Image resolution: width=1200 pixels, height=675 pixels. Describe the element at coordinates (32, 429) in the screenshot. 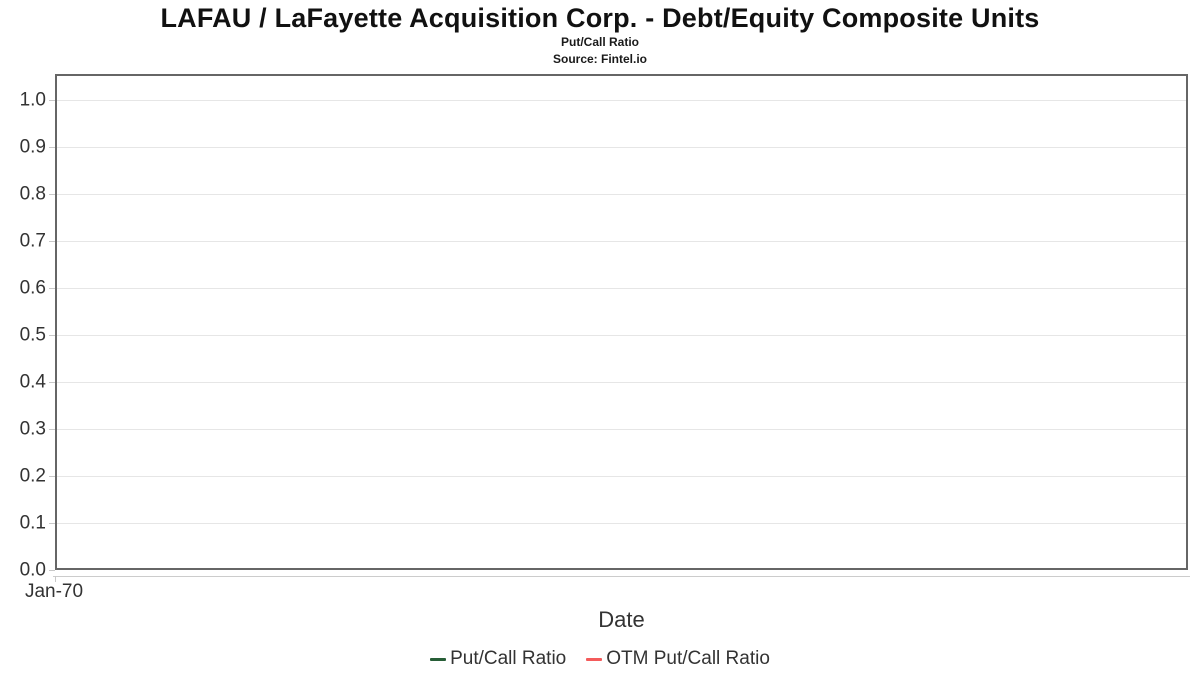

I see `y-tick-label: 0.3` at that location.